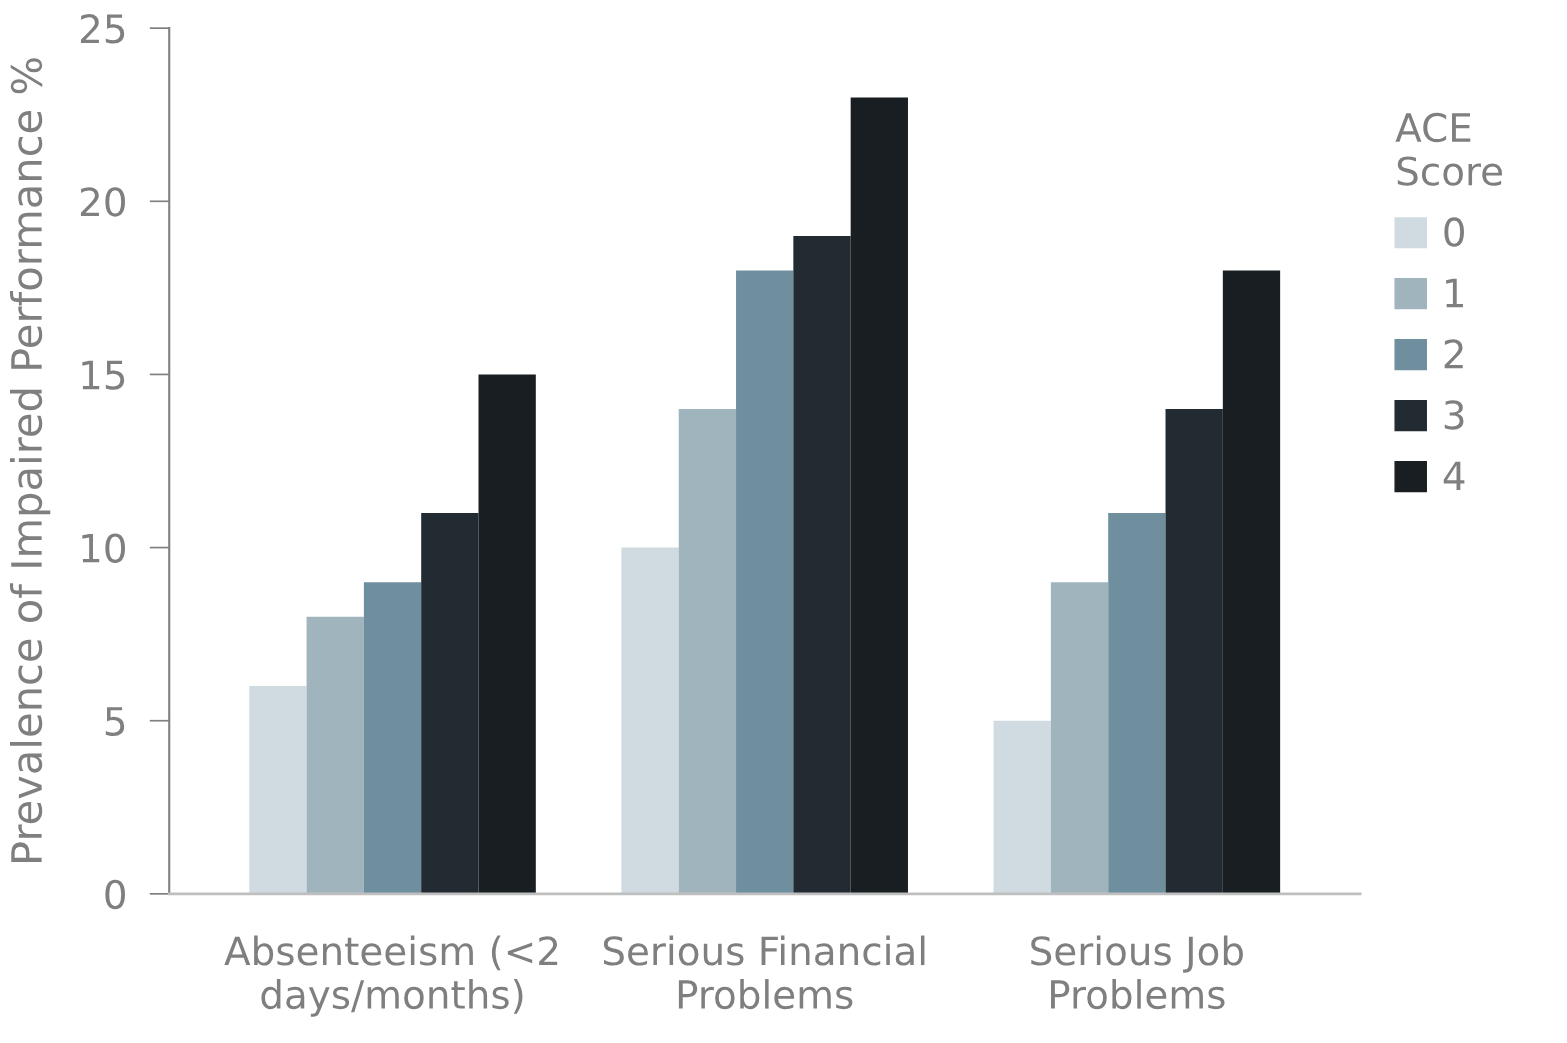 The image size is (1567, 1043). Describe the element at coordinates (103, 548) in the screenshot. I see `y-tick-label: 10` at that location.